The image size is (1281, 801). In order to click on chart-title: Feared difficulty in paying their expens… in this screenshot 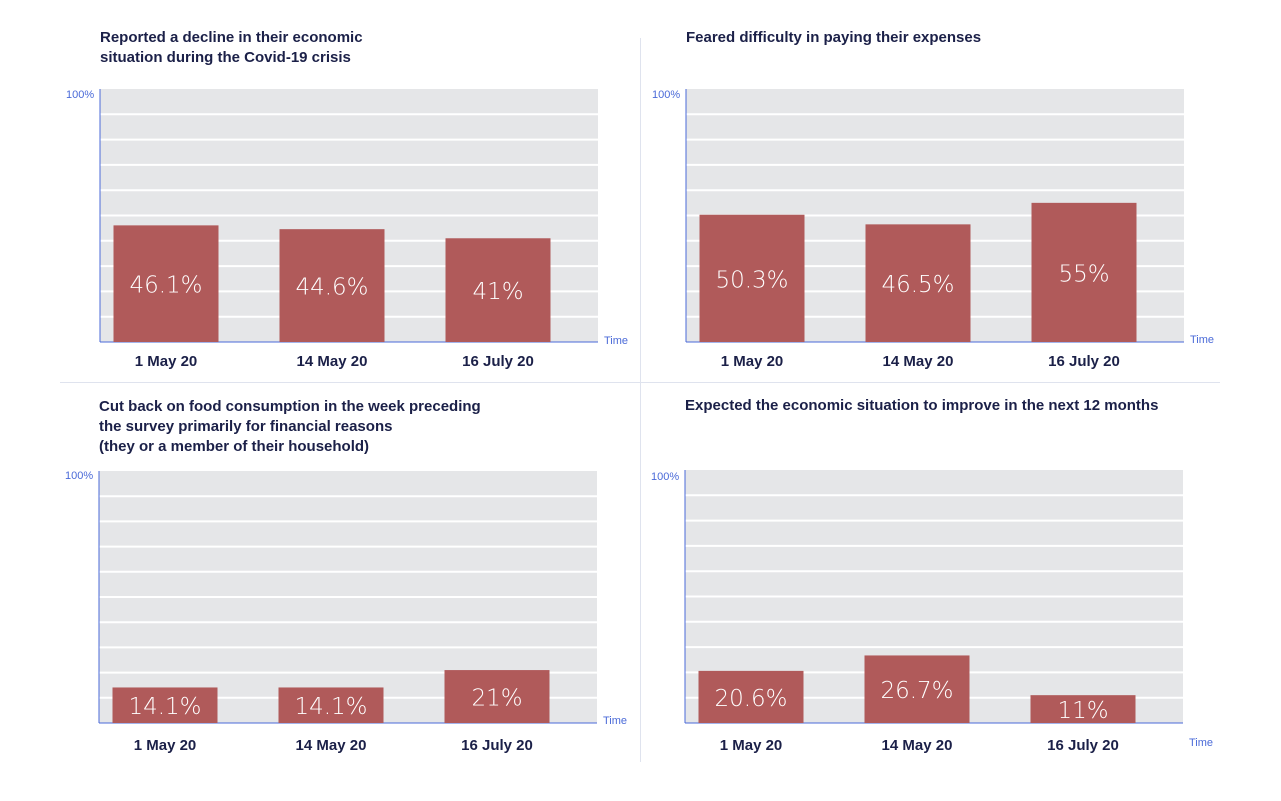, I will do `click(834, 37)`.